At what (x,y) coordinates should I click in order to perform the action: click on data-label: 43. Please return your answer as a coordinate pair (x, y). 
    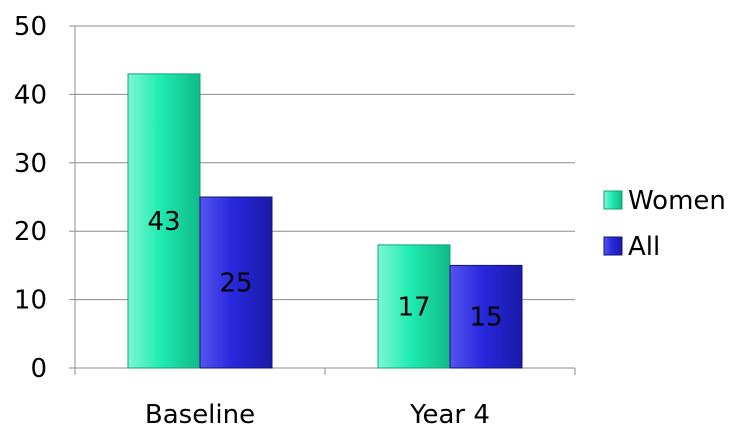
    Looking at the image, I should click on (163, 222).